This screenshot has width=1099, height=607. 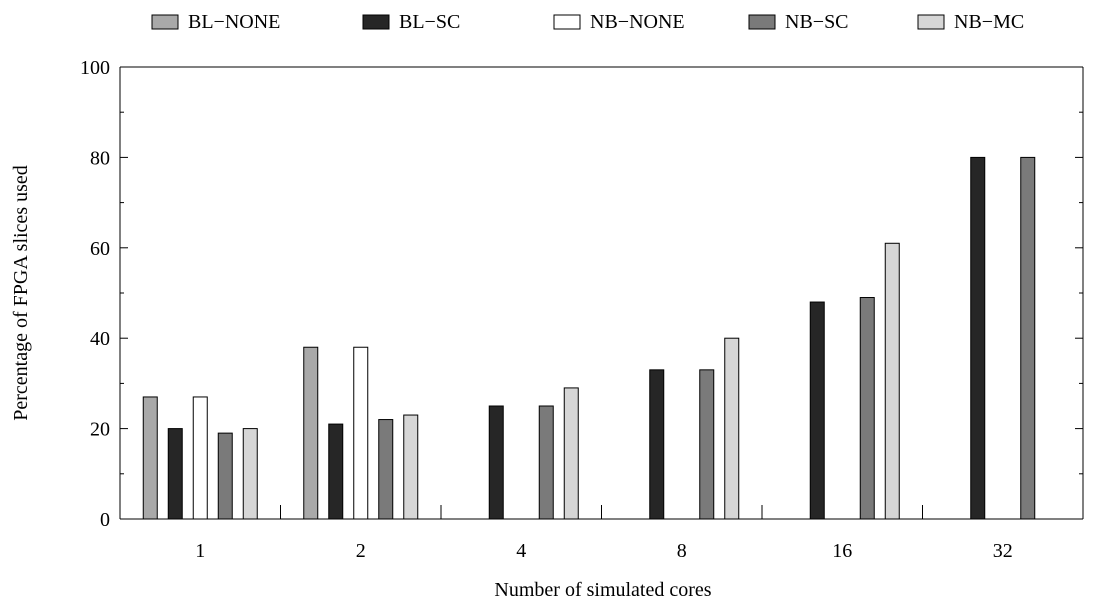 What do you see at coordinates (989, 22) in the screenshot?
I see `legend-label: NB−MC` at bounding box center [989, 22].